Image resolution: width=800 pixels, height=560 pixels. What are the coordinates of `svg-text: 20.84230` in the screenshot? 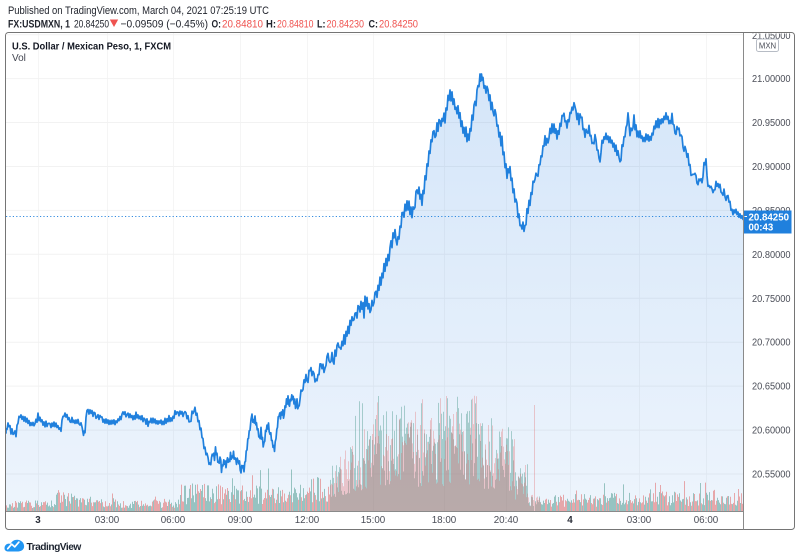 It's located at (346, 25).